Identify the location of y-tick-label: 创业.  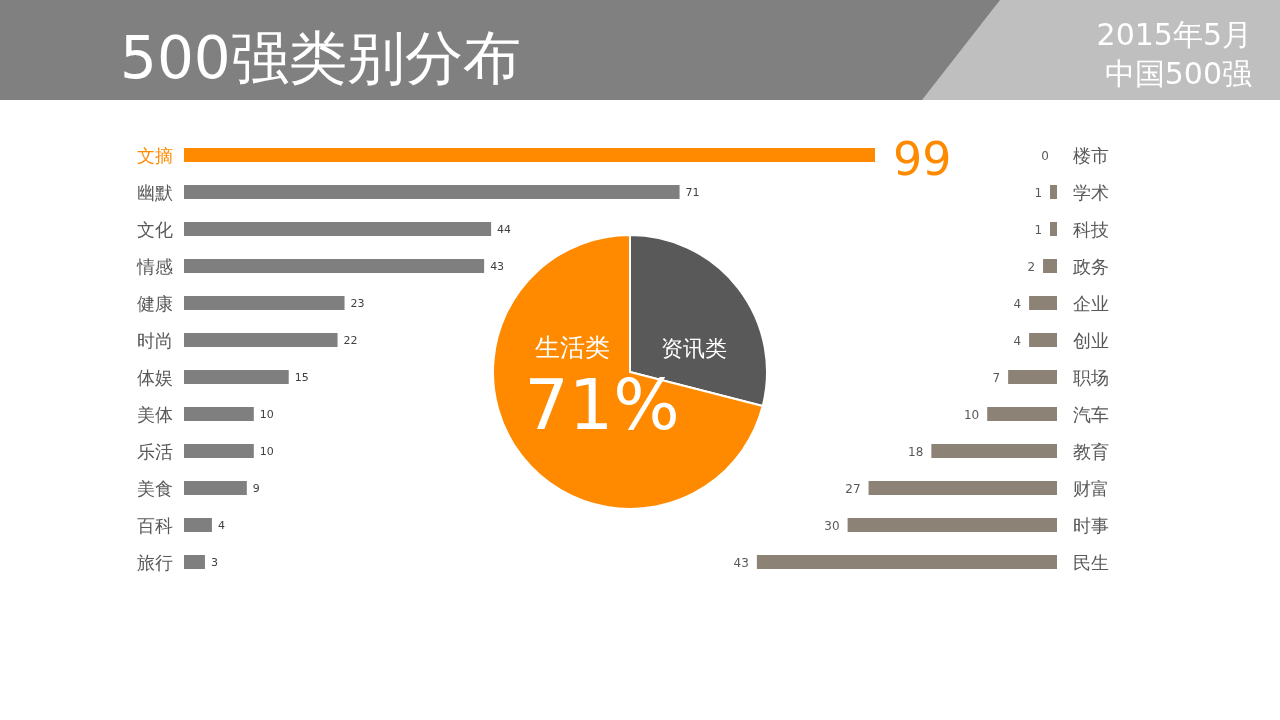
(1091, 340).